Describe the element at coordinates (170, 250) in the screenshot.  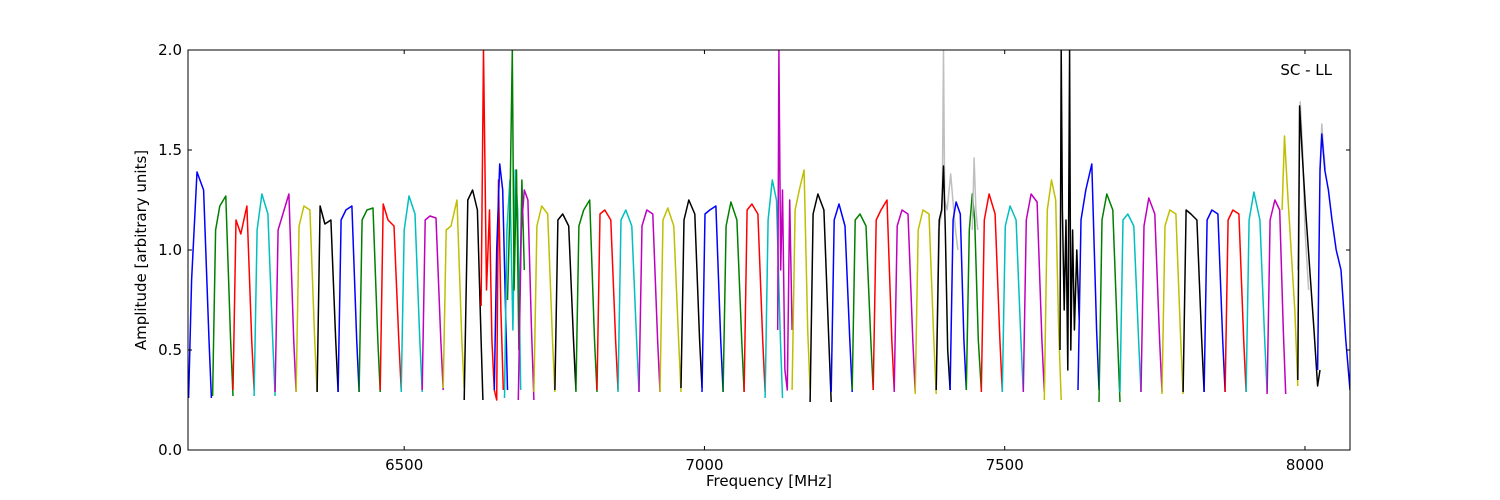
I see `y-tick-label: 1.0` at that location.